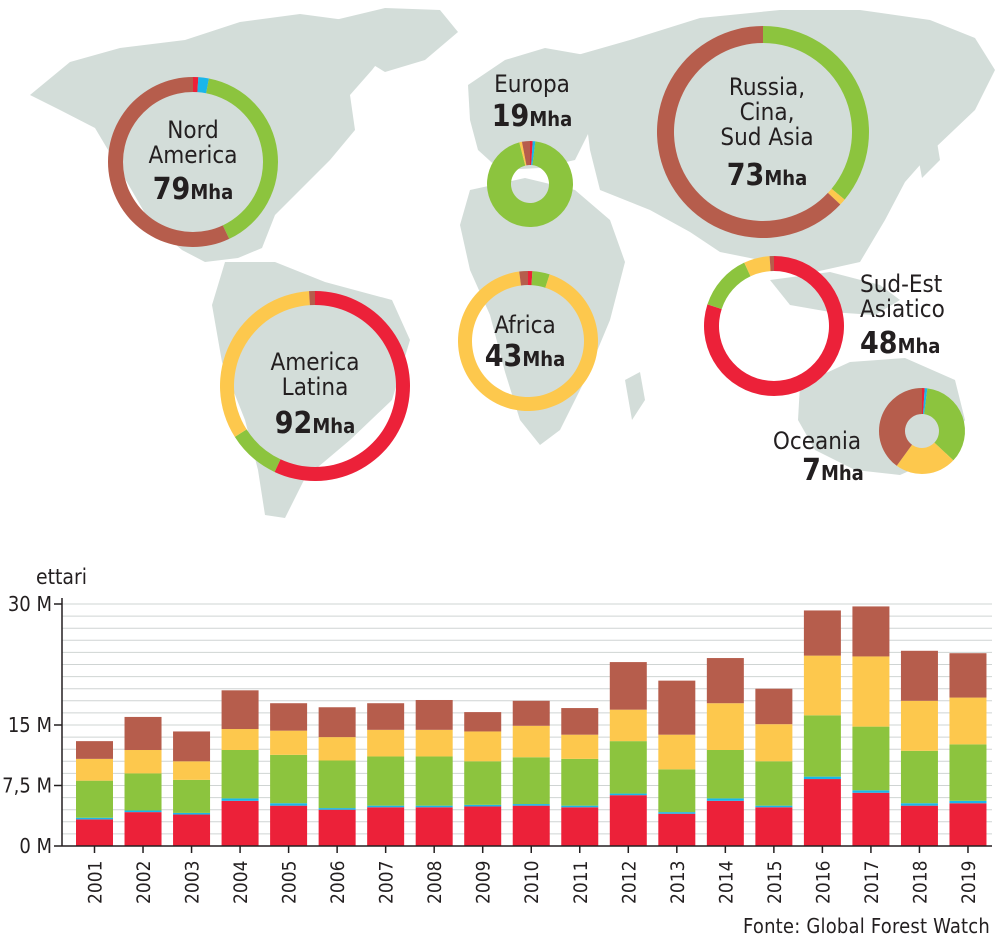 The image size is (1004, 945). I want to click on region-label-nord-america-0: Nord, so click(193, 130).